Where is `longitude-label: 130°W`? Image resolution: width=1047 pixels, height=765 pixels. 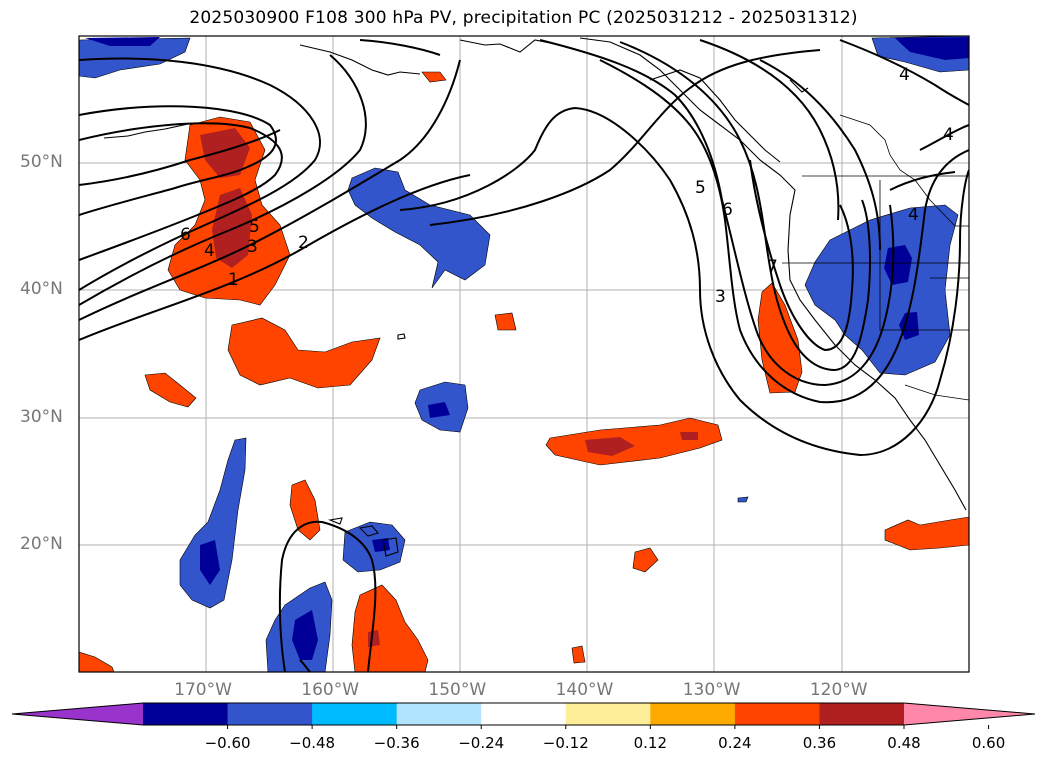
longitude-label: 130°W is located at coordinates (711, 690).